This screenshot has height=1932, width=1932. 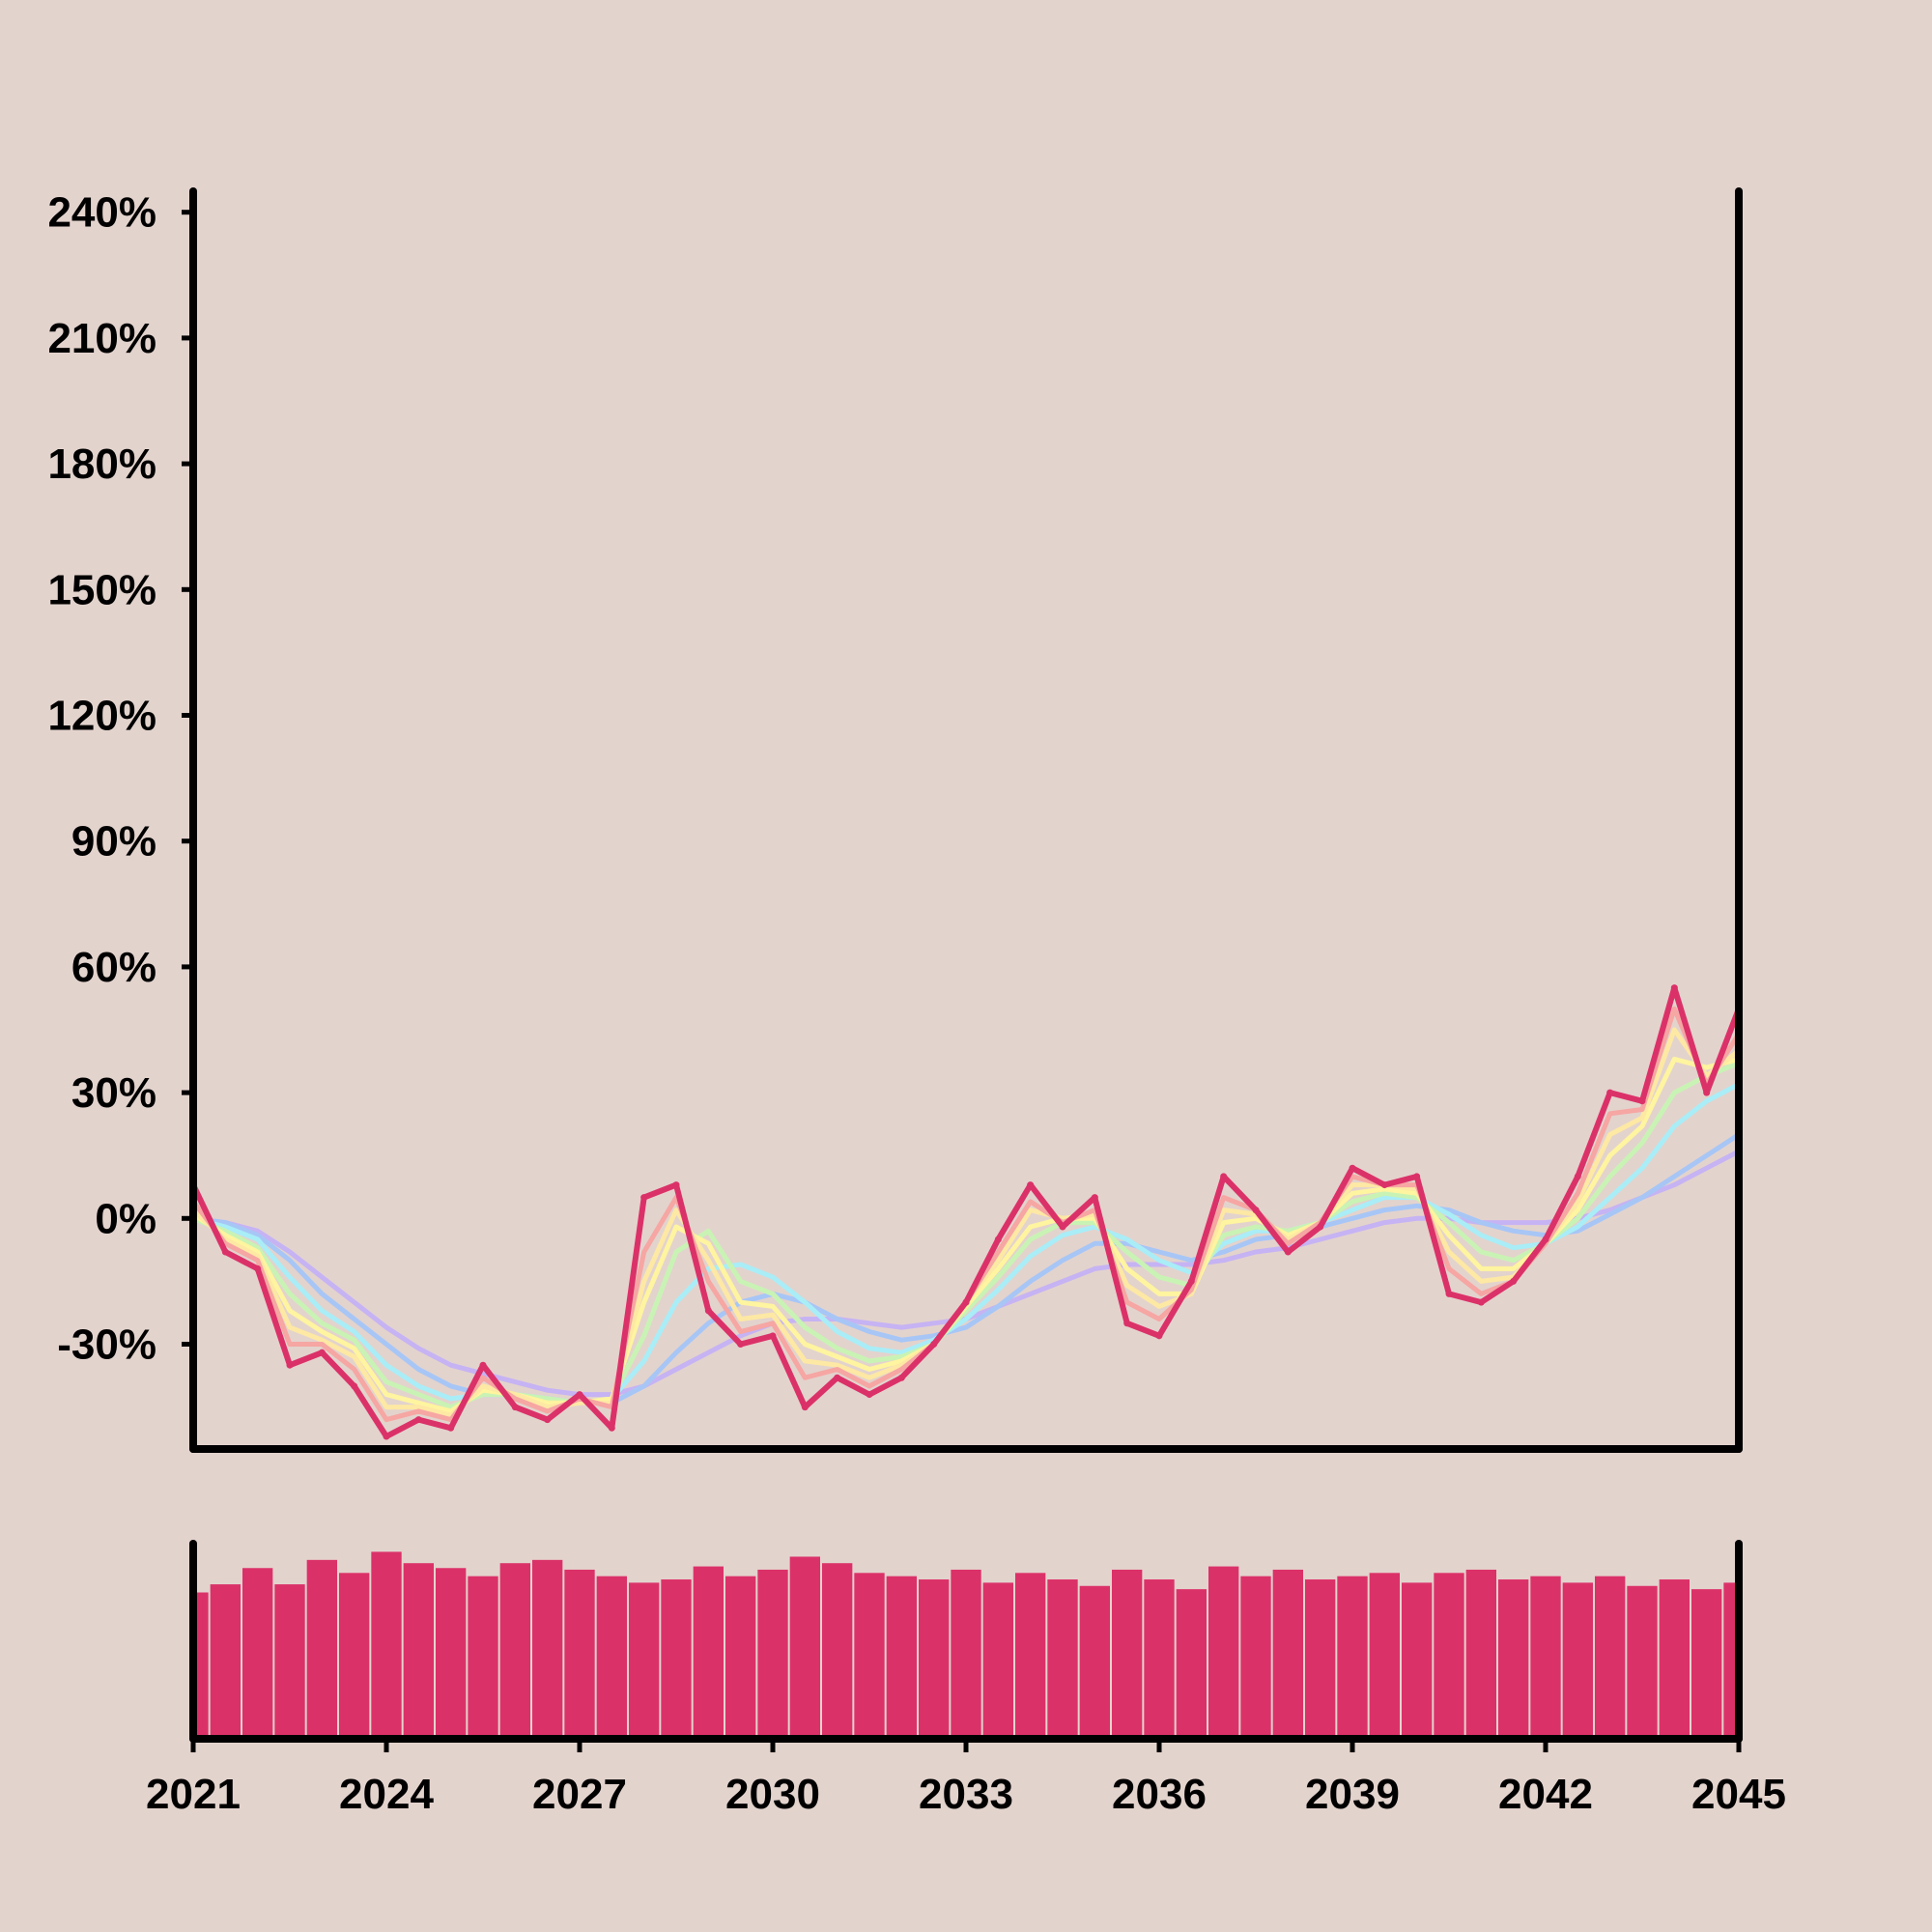 What do you see at coordinates (579, 1794) in the screenshot?
I see `x-tick-label: 2027` at bounding box center [579, 1794].